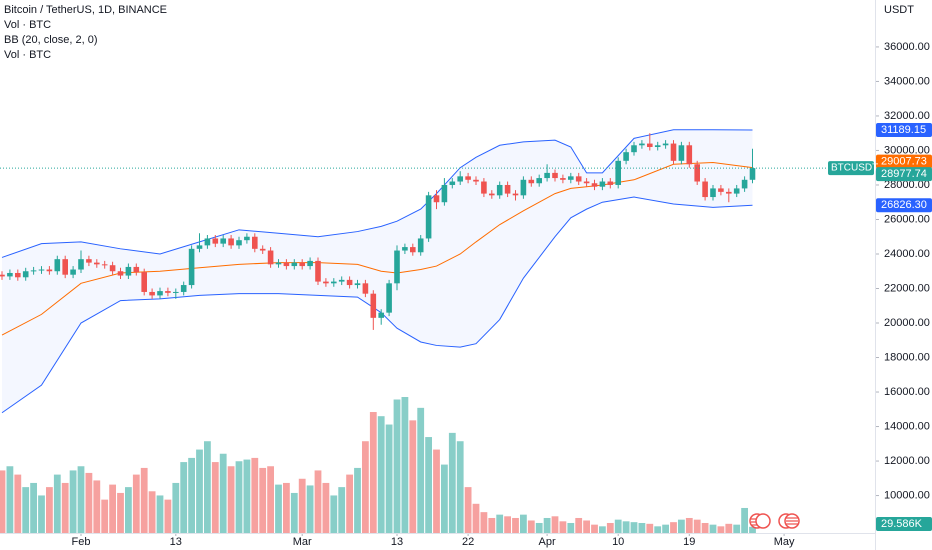  I want to click on y-tick-label: 30000.00, so click(907, 150).